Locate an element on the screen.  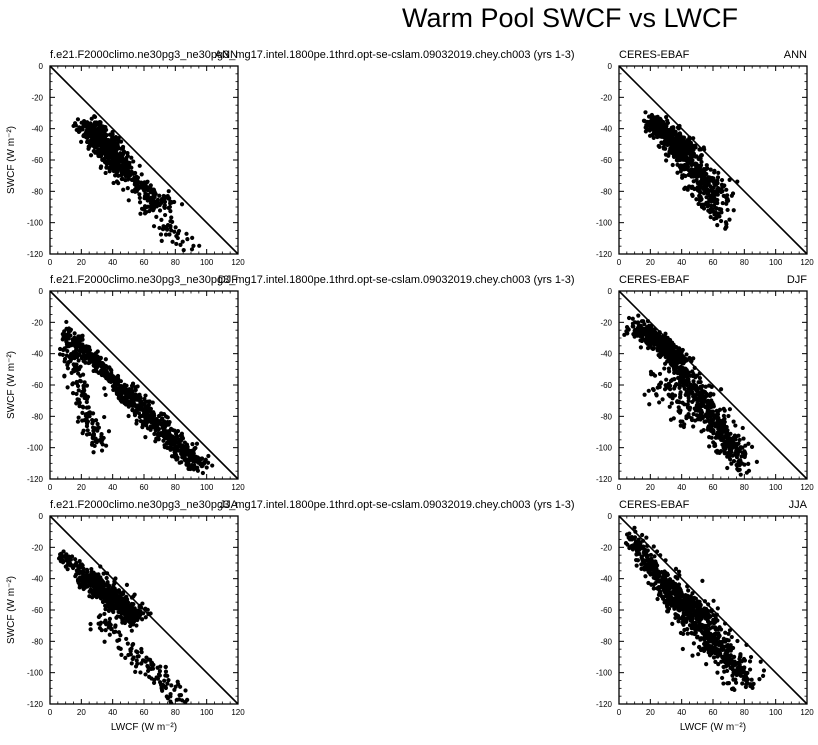
panel-3-xtick-label-1: 20 is located at coordinates (650, 487).